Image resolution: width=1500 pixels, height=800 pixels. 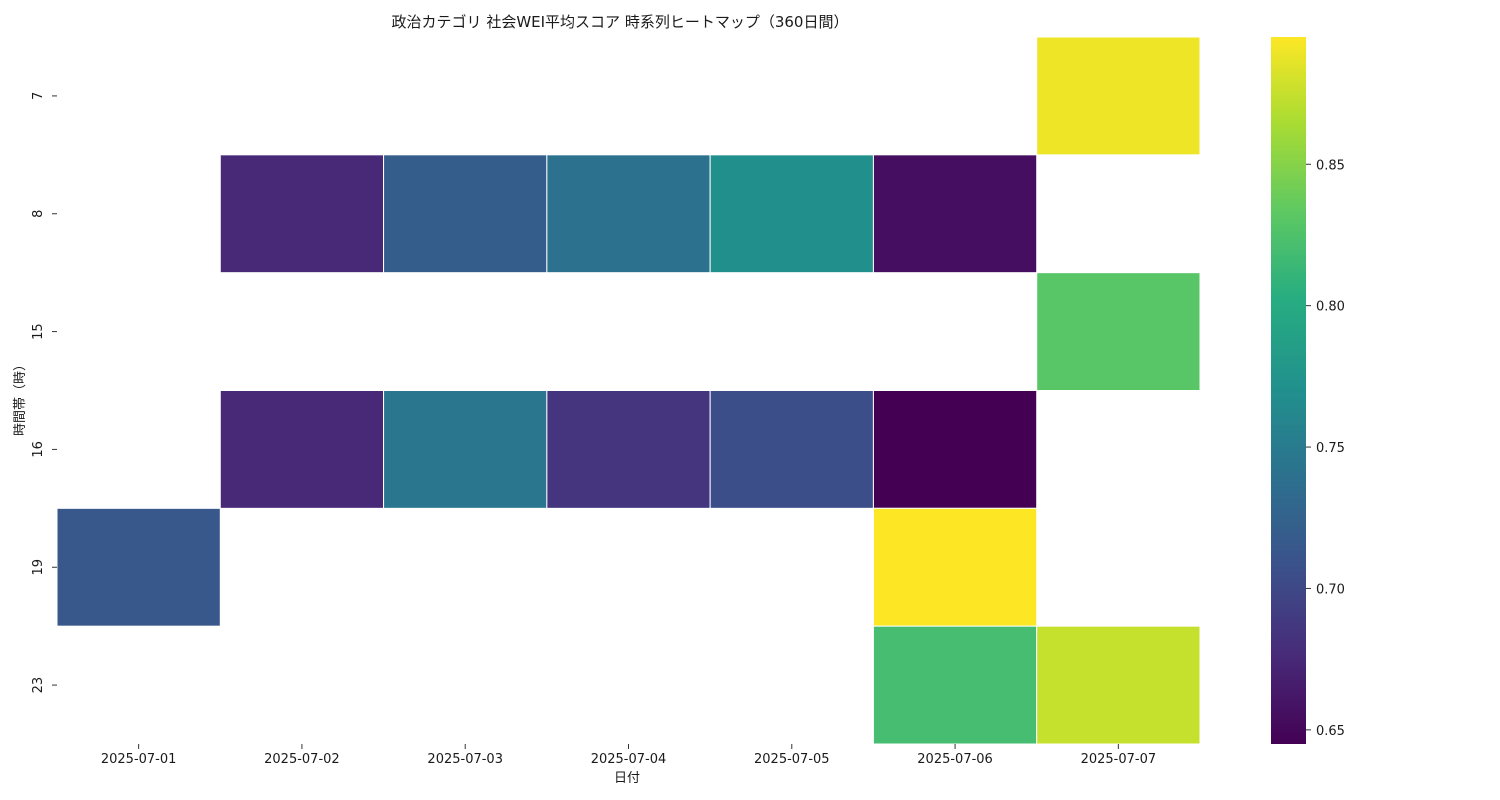 I want to click on x-tick-label: 2025-07-01, so click(x=139, y=759).